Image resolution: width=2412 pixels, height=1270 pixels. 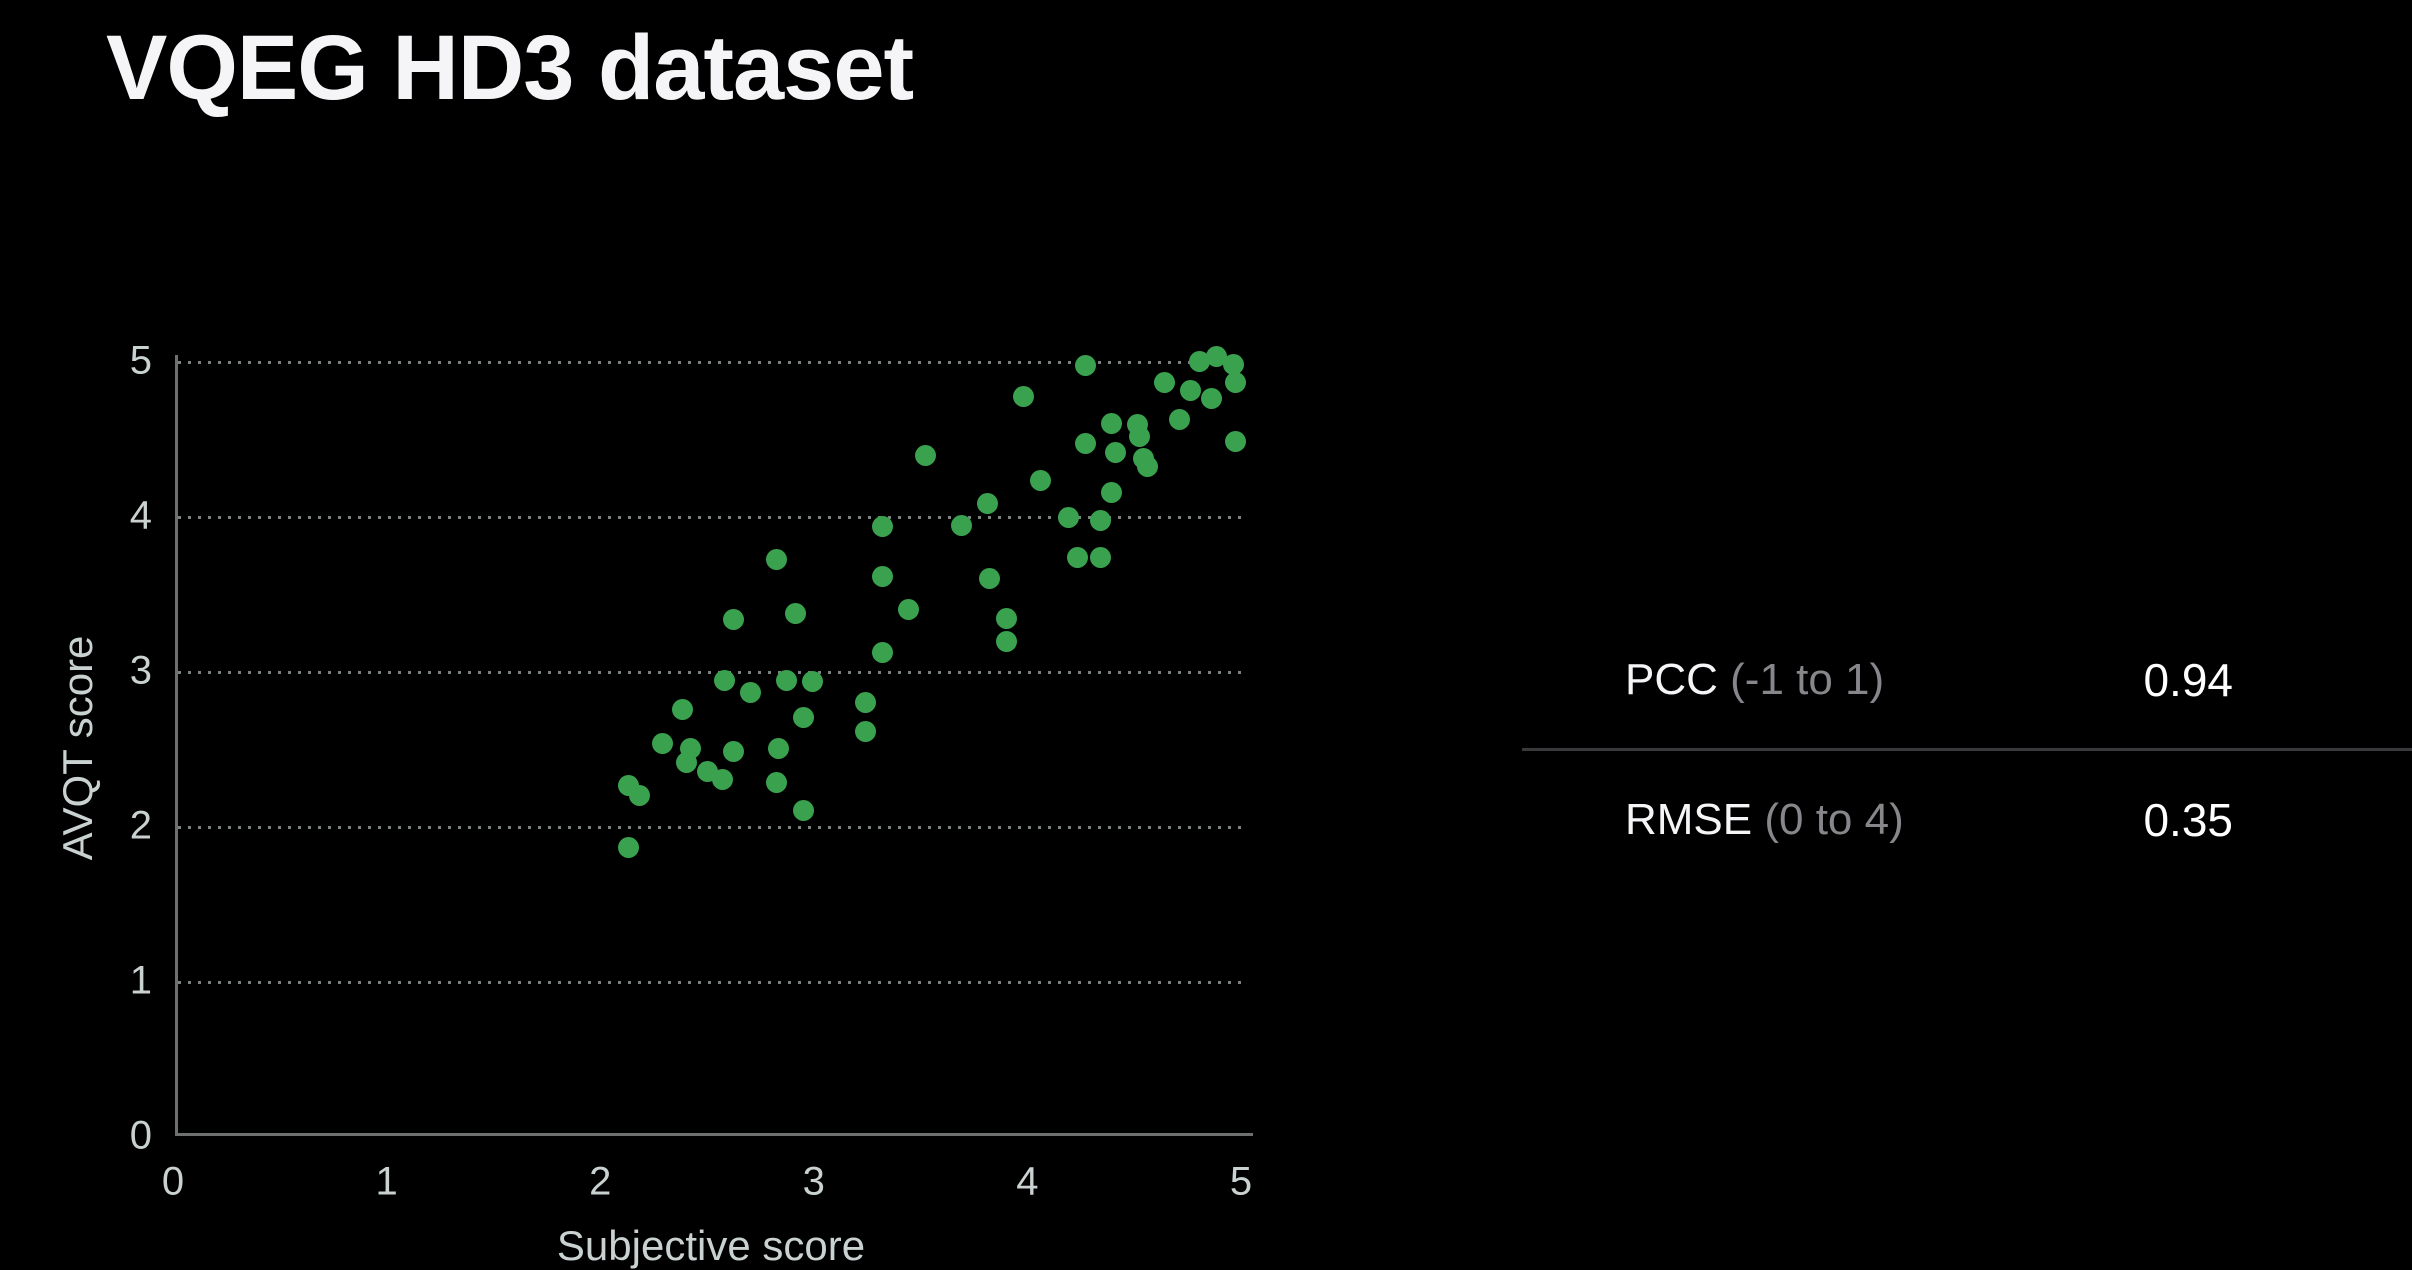 I want to click on pcc-range: (-1 to 1), so click(x=1807, y=679).